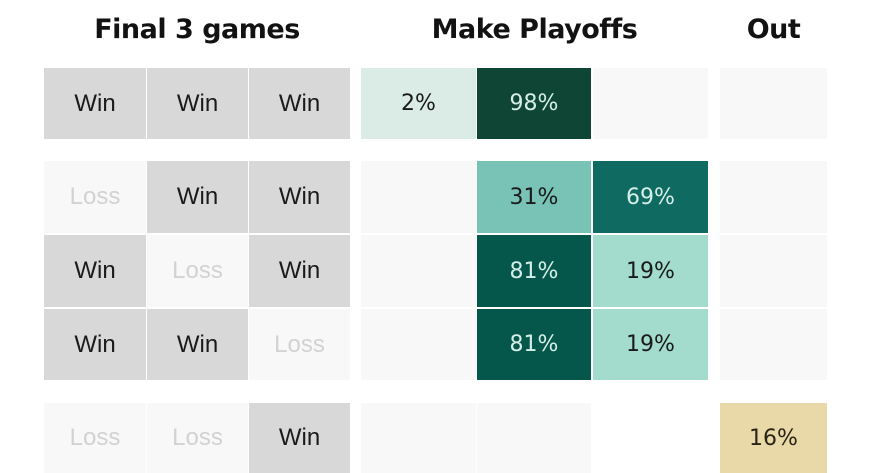 The image size is (870, 473). Describe the element at coordinates (534, 197) in the screenshot. I see `playoff-probability-cell: 31%` at that location.